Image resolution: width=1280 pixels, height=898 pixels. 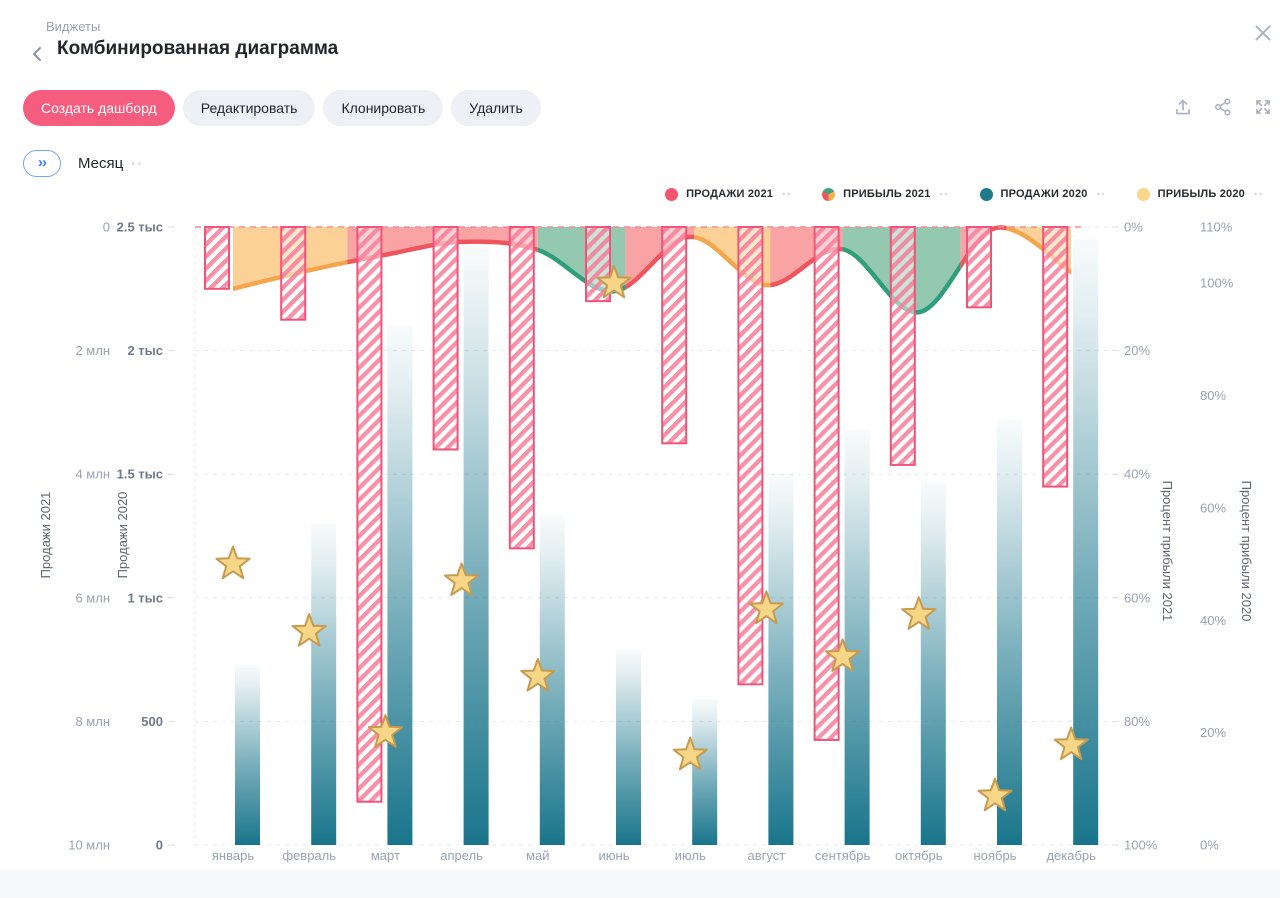 What do you see at coordinates (233, 855) in the screenshot?
I see `axis-tick-label: январь` at bounding box center [233, 855].